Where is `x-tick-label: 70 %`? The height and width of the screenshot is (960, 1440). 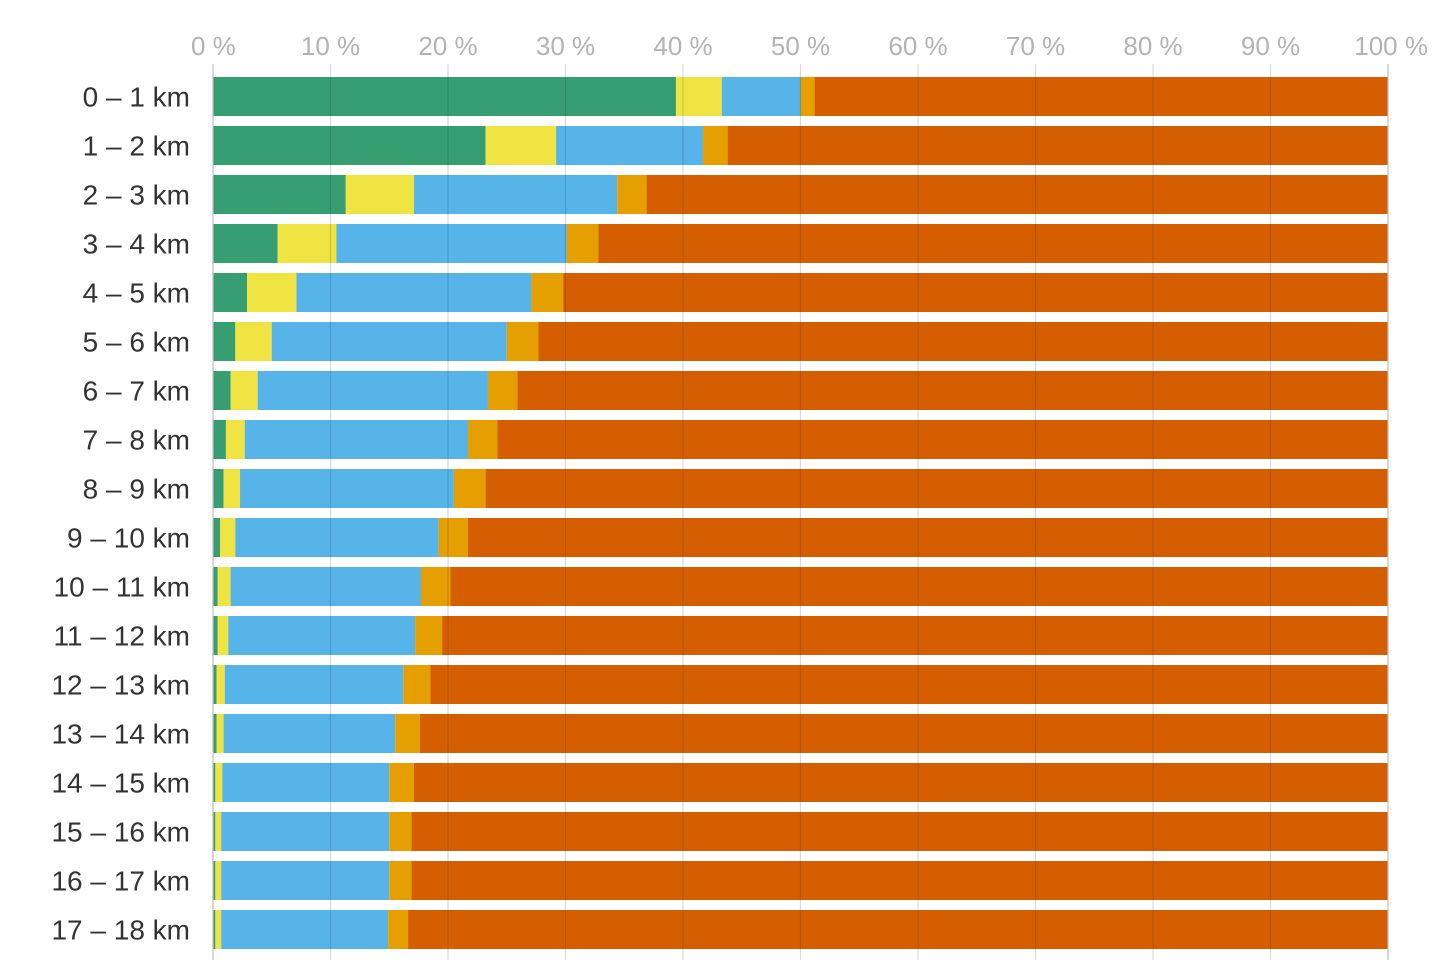 x-tick-label: 70 % is located at coordinates (1035, 46).